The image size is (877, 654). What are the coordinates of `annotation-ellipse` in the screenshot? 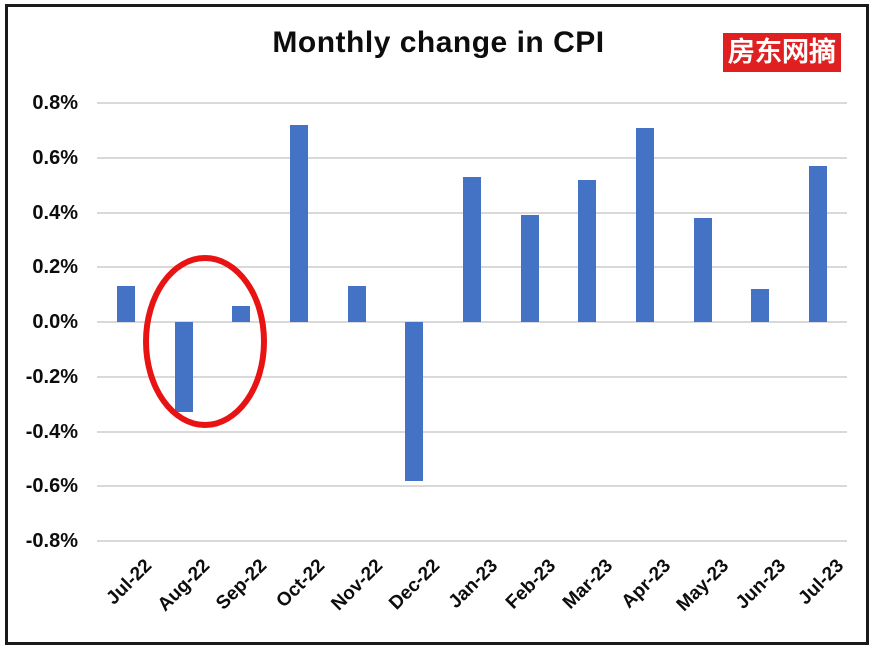 It's located at (205, 341).